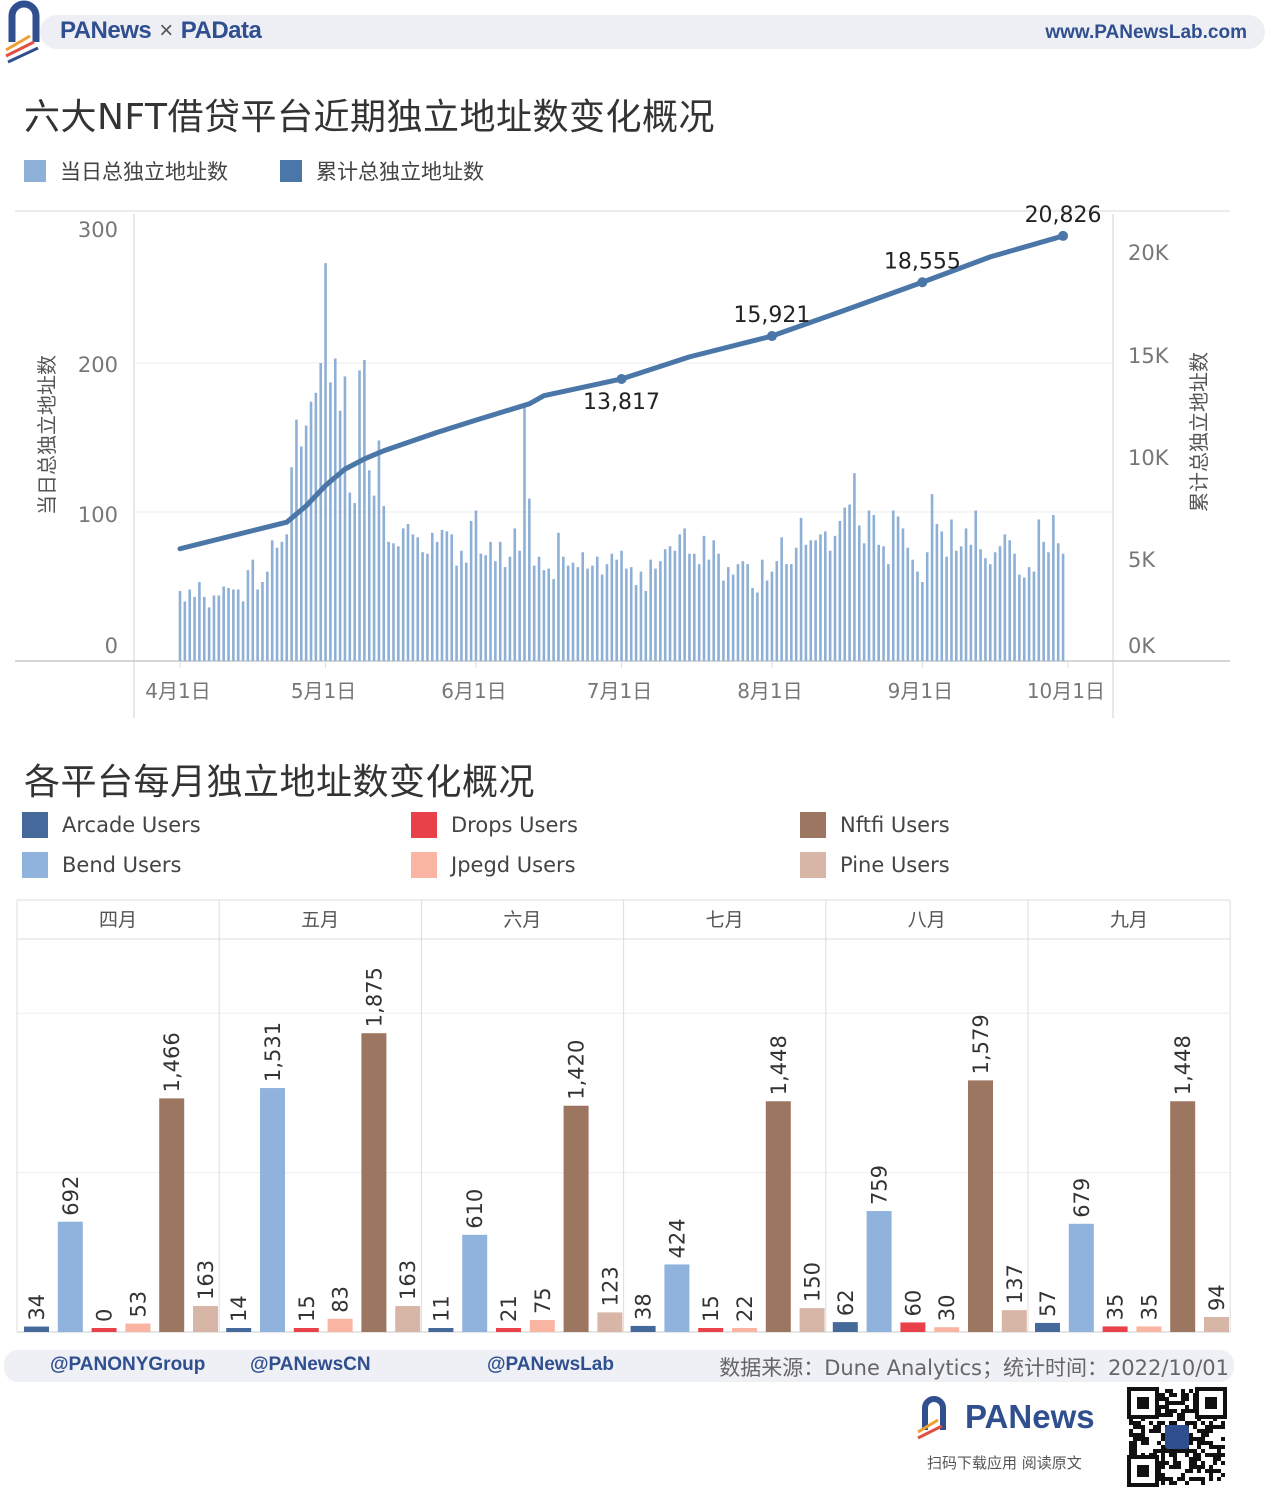 Image resolution: width=1267 pixels, height=1498 pixels. Describe the element at coordinates (1146, 32) in the screenshot. I see `website-link: www.PANewsLab.com` at that location.